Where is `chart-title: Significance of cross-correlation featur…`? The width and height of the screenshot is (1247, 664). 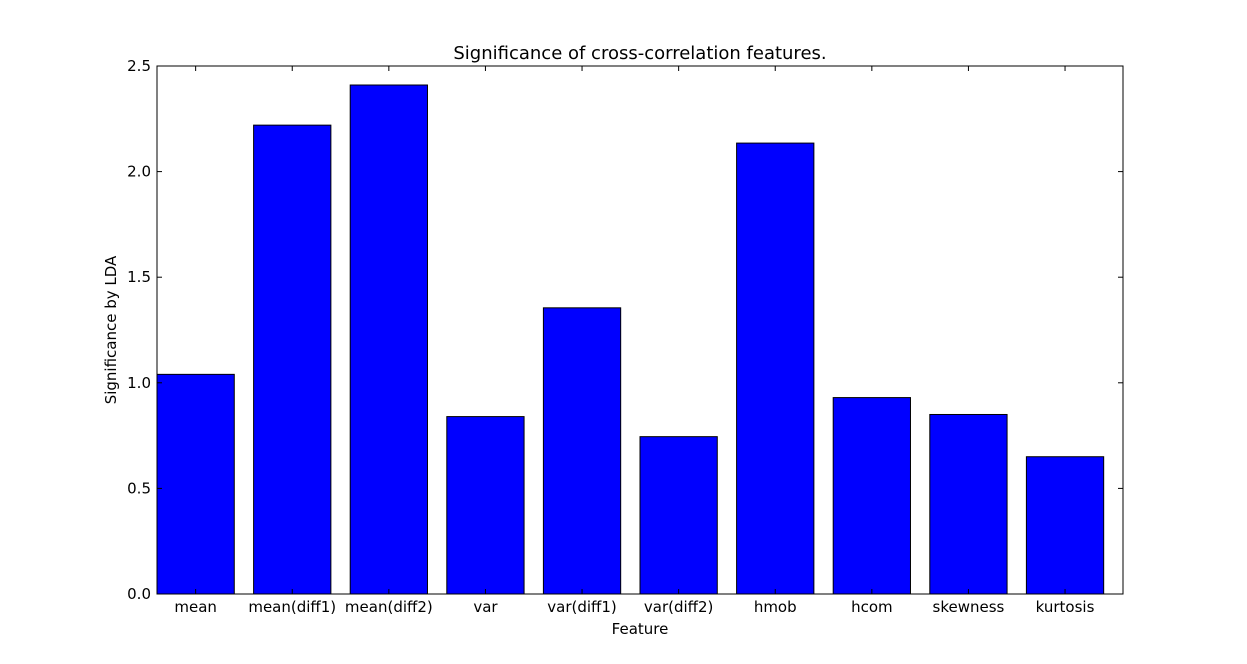
chart-title: Significance of cross-correlation featur… is located at coordinates (639, 53).